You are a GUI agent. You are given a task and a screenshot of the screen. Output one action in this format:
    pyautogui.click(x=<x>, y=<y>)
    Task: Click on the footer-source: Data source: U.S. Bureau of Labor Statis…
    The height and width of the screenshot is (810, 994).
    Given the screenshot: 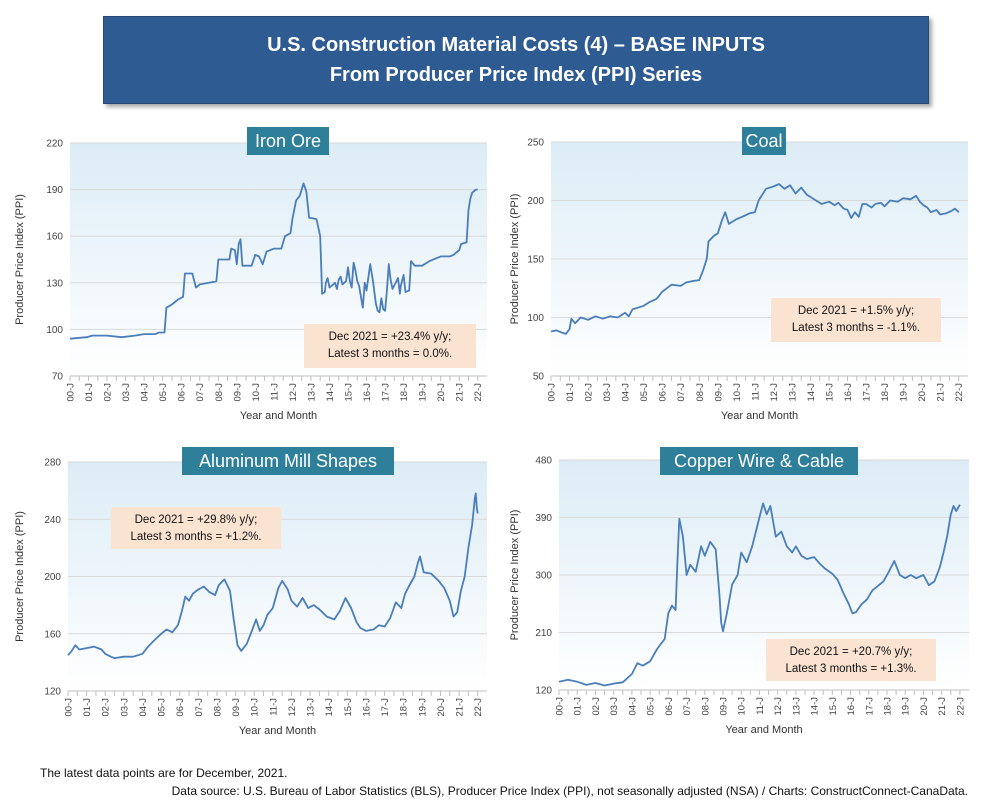 What is the action you would take?
    pyautogui.click(x=569, y=791)
    